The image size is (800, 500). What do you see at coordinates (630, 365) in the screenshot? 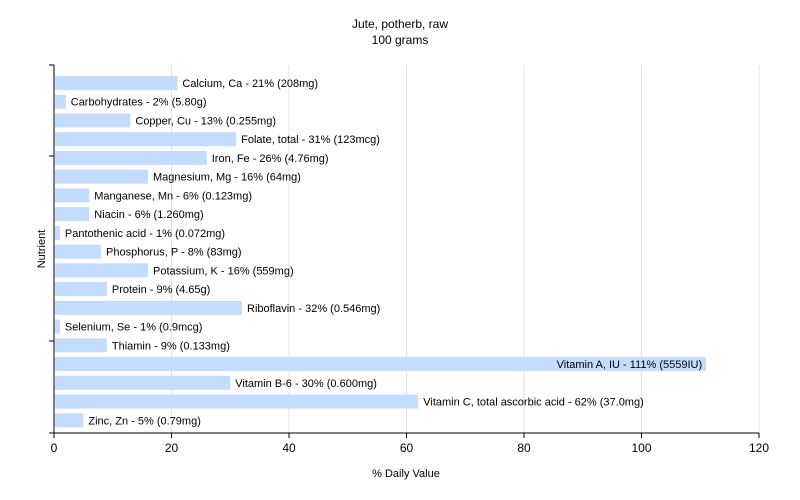
I see `bar-label: Vitamin A, IU - 111% (5559IU)` at bounding box center [630, 365].